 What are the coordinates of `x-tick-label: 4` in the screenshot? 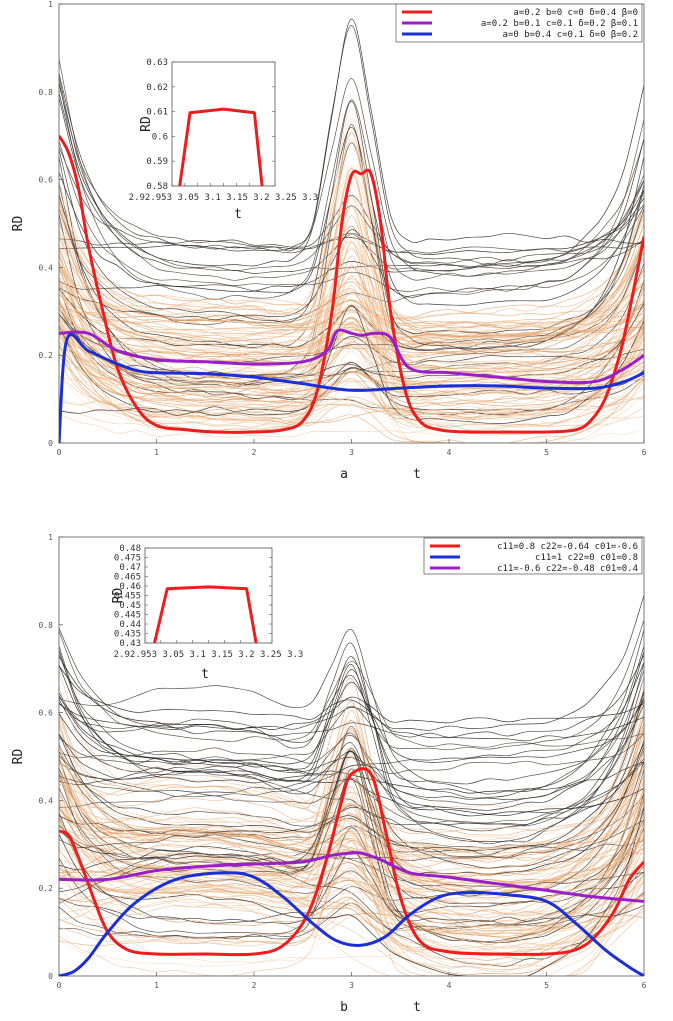 It's located at (449, 985).